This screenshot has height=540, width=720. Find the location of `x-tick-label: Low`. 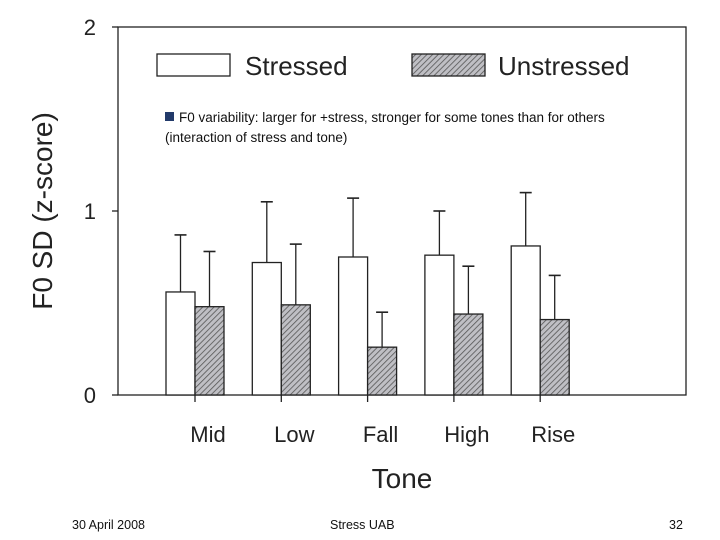

x-tick-label: Low is located at coordinates (294, 434).